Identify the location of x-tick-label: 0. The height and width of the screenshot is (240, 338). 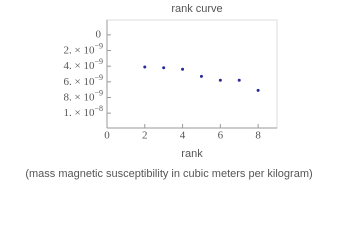
(107, 136).